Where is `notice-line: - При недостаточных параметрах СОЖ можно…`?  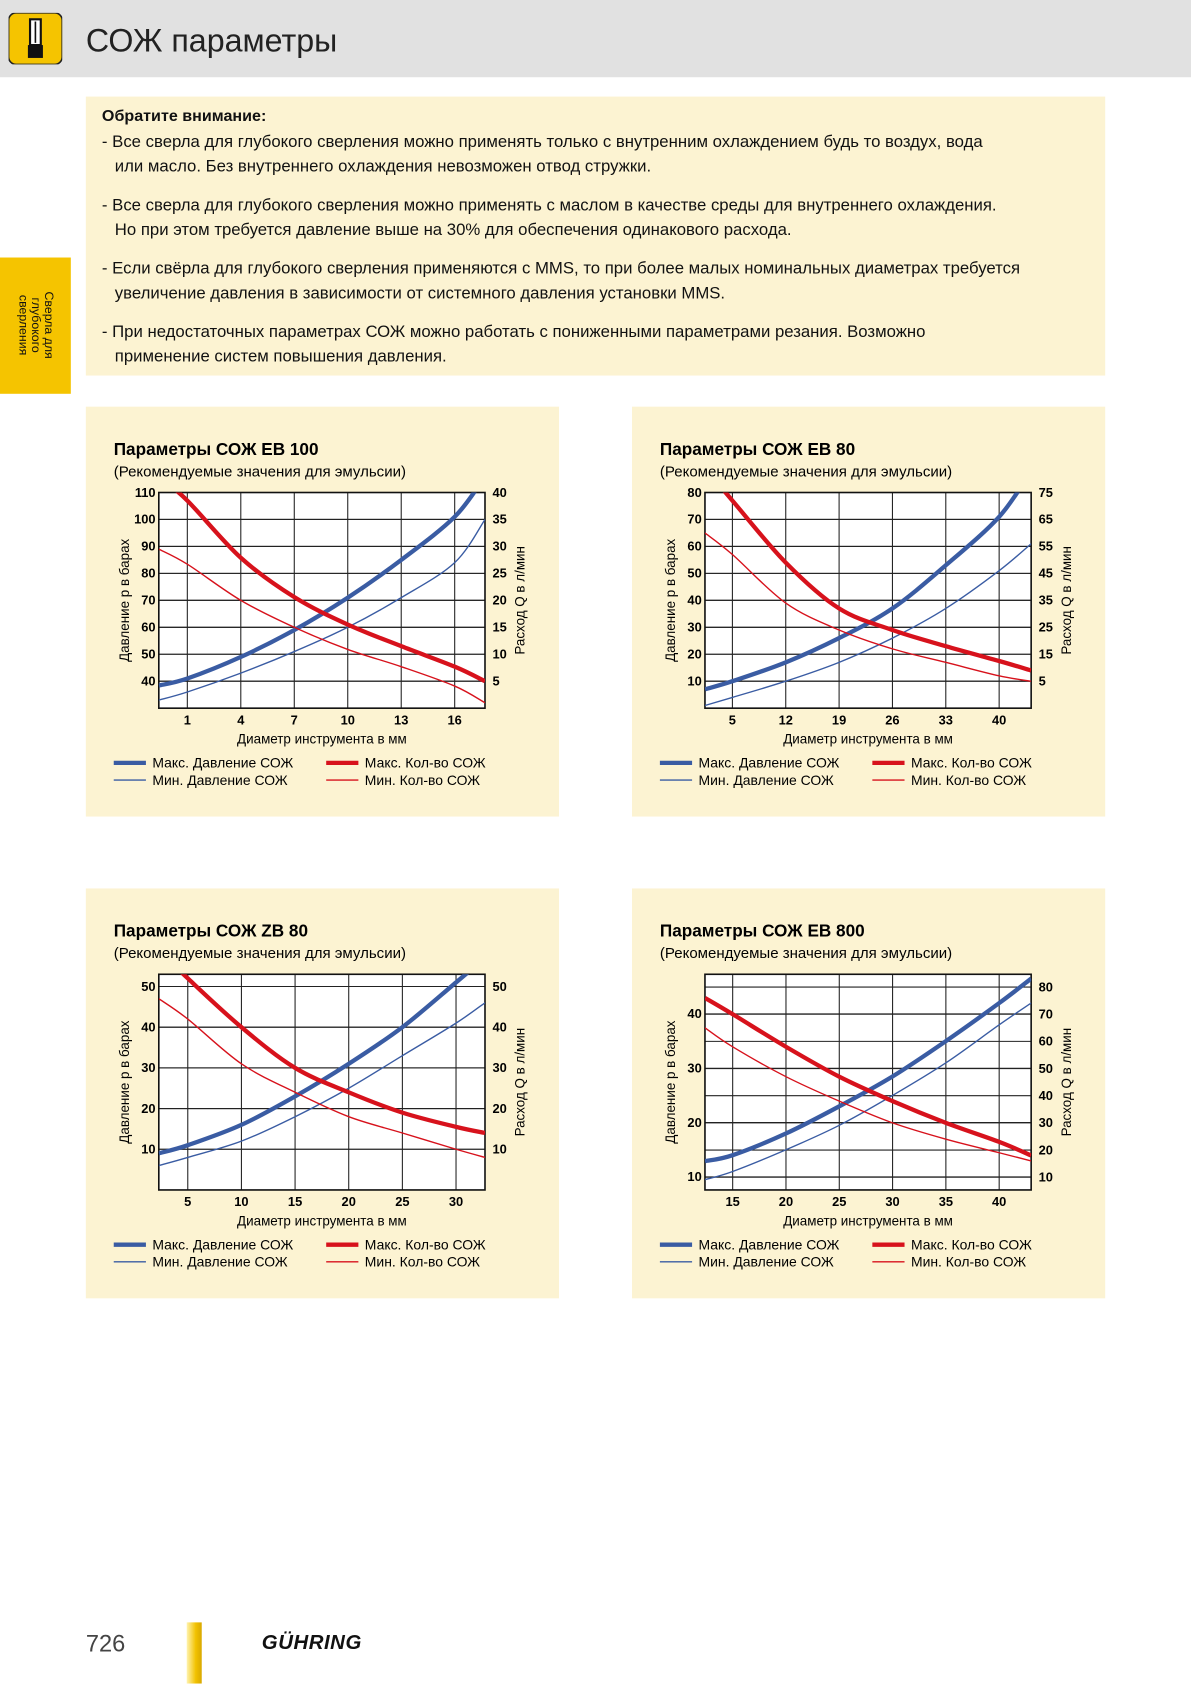 notice-line: - При недостаточных параметрах СОЖ можно… is located at coordinates (513, 332).